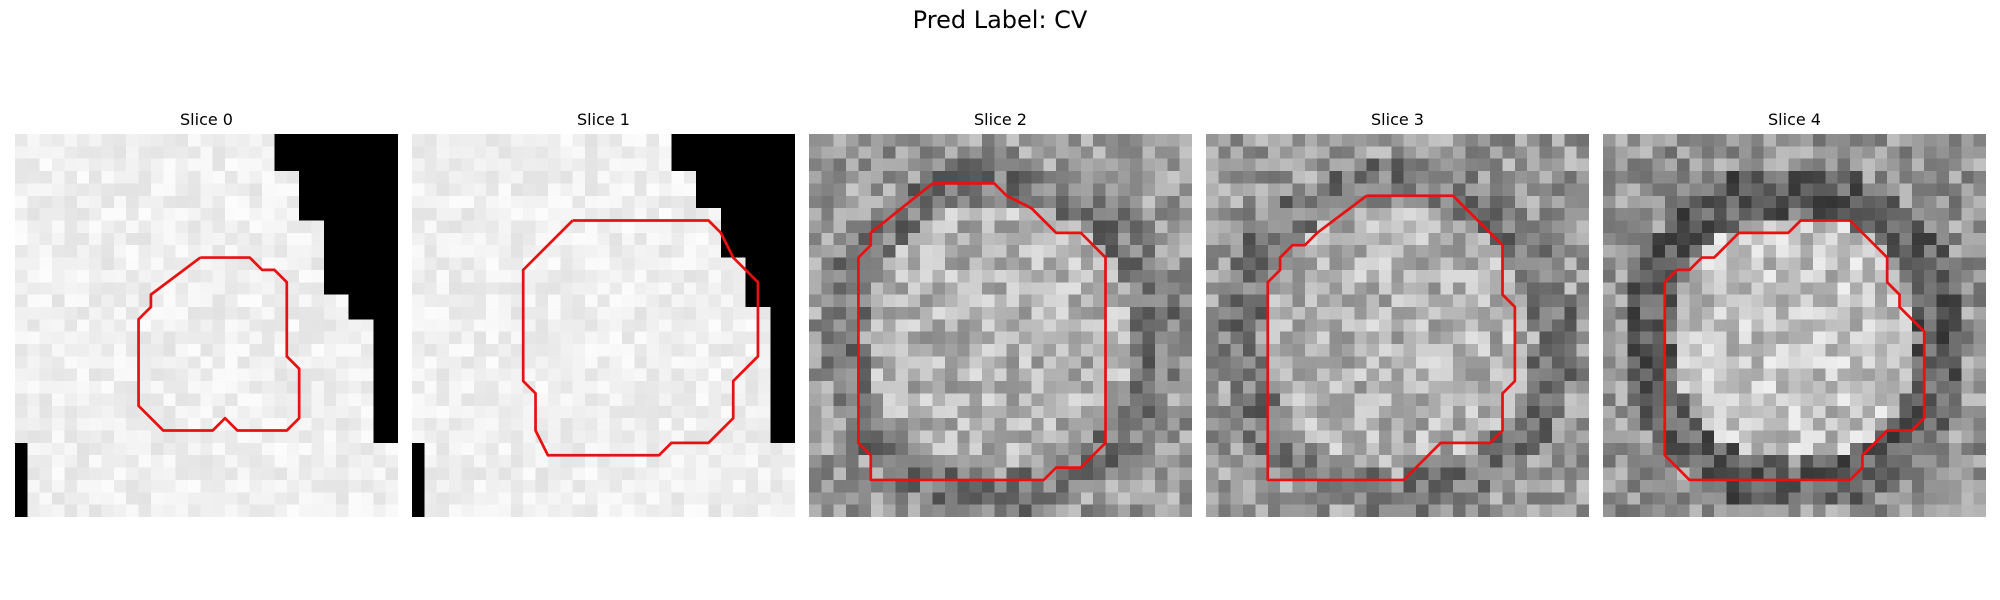 This screenshot has width=2000, height=600. What do you see at coordinates (1000, 119) in the screenshot?
I see `slice-title: Slice 2` at bounding box center [1000, 119].